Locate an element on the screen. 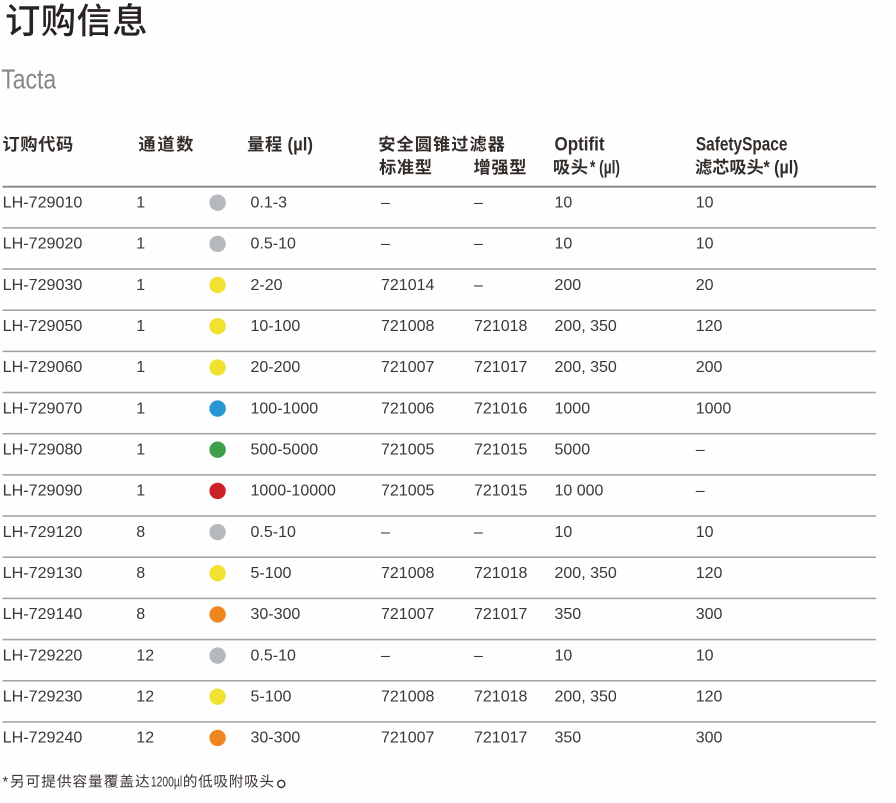 The image size is (896, 803). svg-text: LH-729010 is located at coordinates (43, 203).